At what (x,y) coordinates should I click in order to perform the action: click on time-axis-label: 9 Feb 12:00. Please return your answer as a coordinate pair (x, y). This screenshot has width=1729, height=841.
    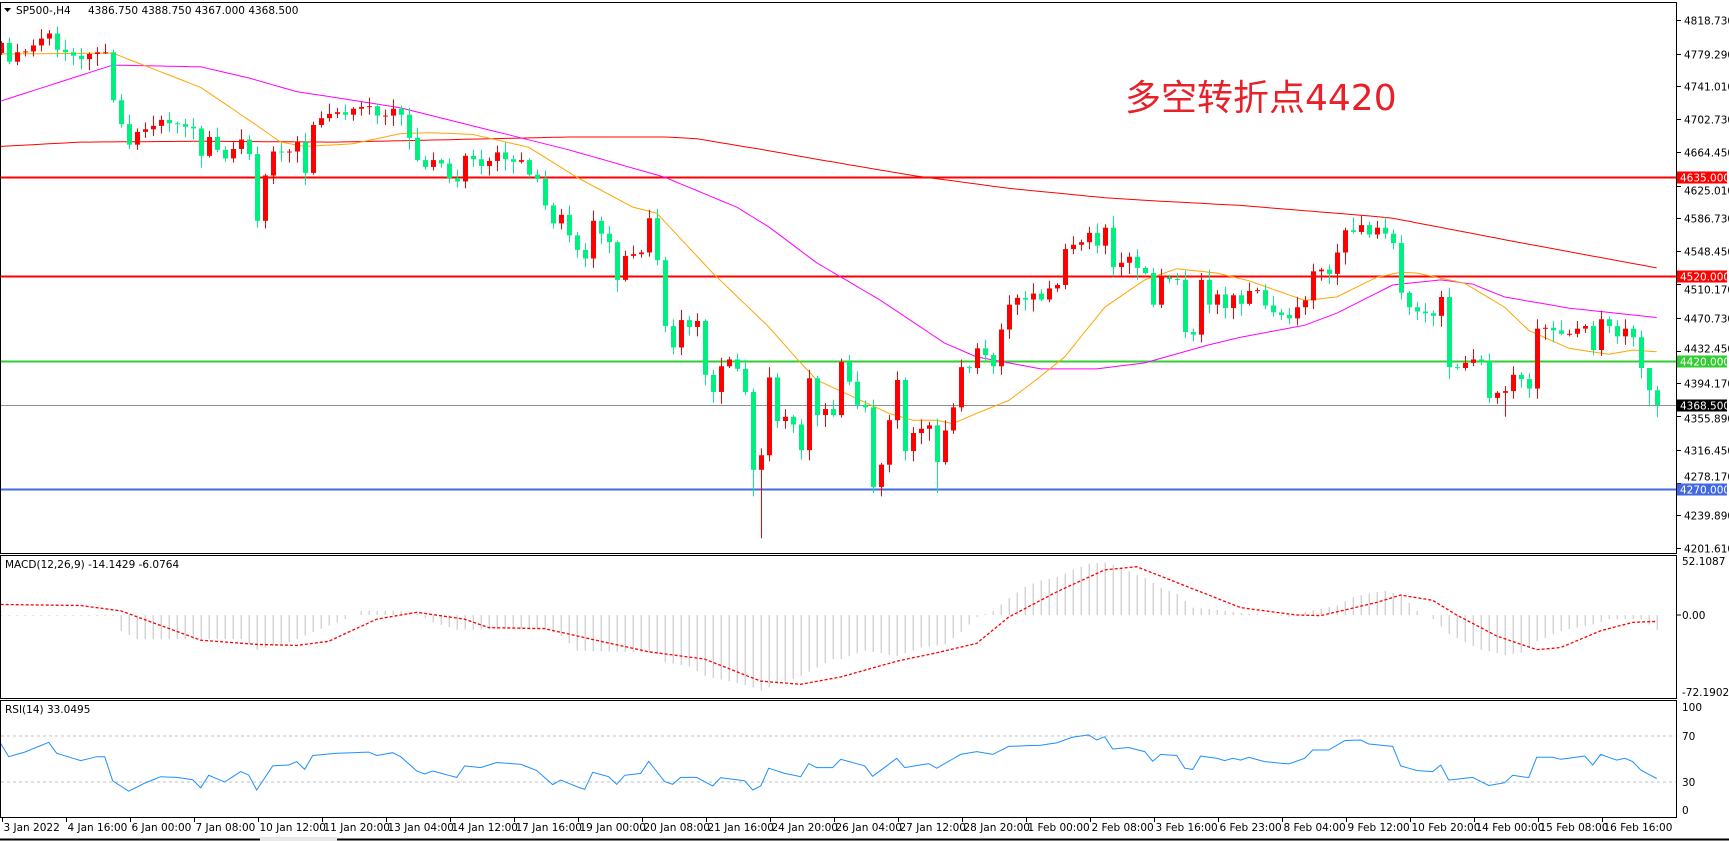
    Looking at the image, I should click on (1379, 828).